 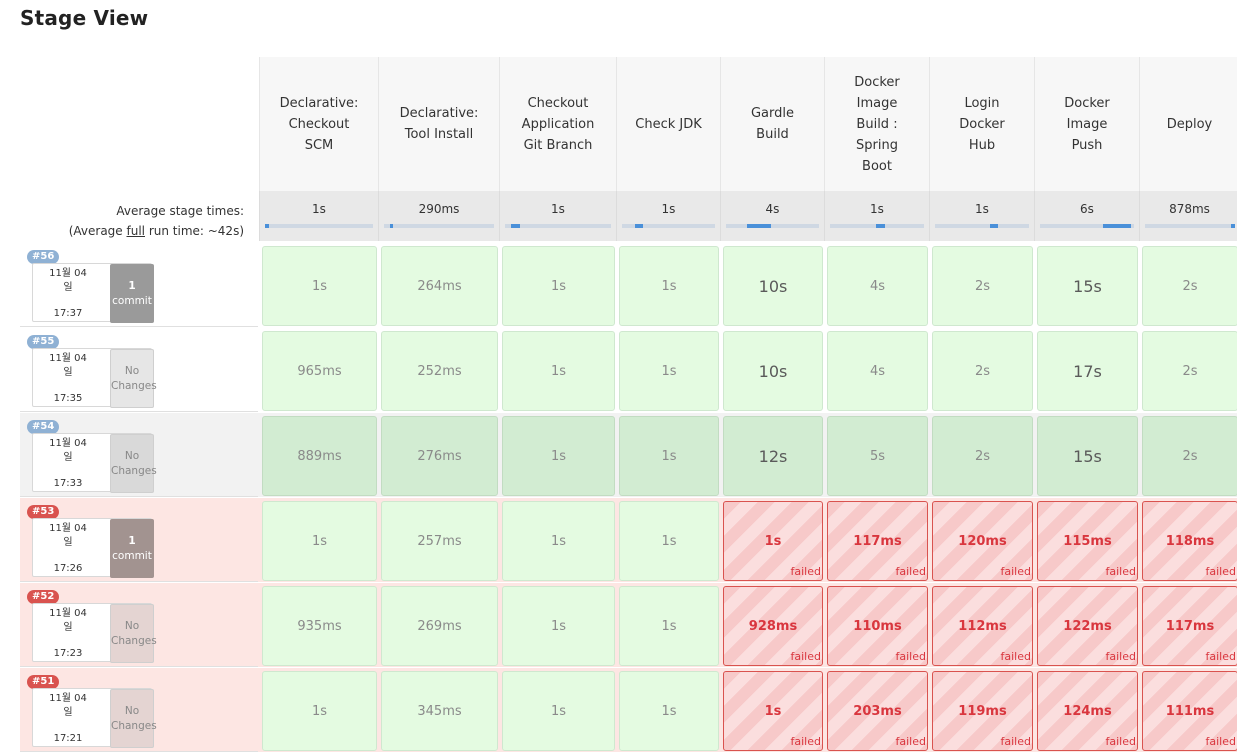 What do you see at coordinates (1086, 216) in the screenshot?
I see `avg-time-cell-7: 6s` at bounding box center [1086, 216].